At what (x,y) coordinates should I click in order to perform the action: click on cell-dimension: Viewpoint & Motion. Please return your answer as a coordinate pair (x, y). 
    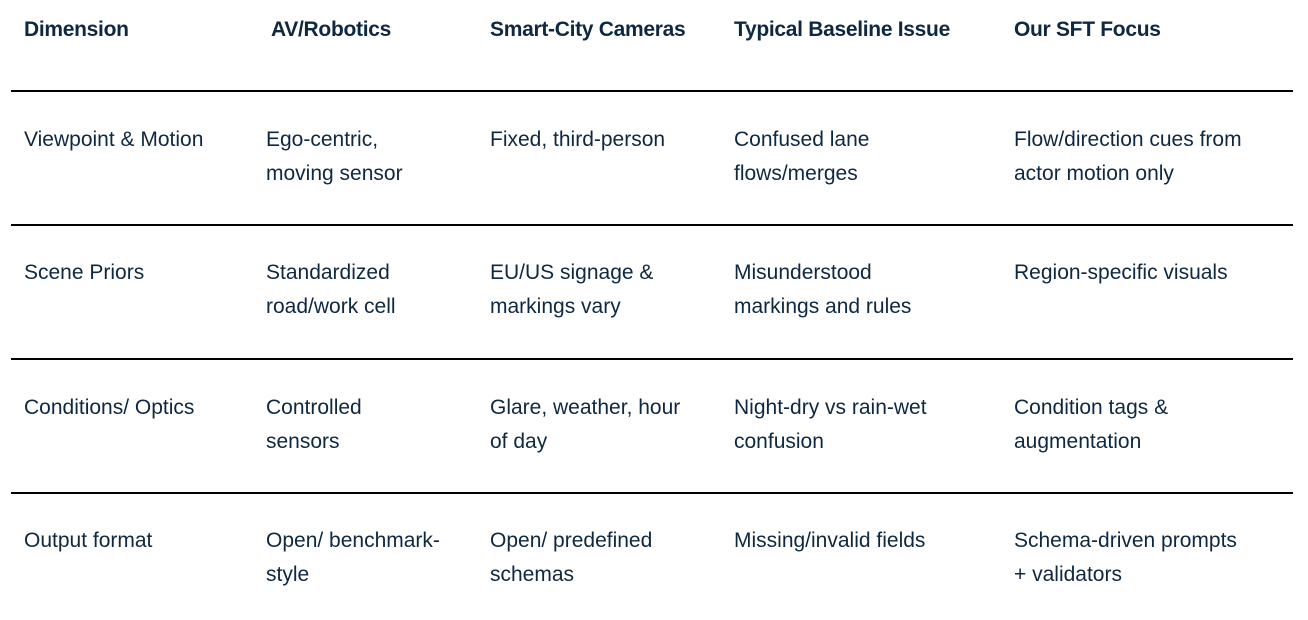
    Looking at the image, I should click on (114, 139).